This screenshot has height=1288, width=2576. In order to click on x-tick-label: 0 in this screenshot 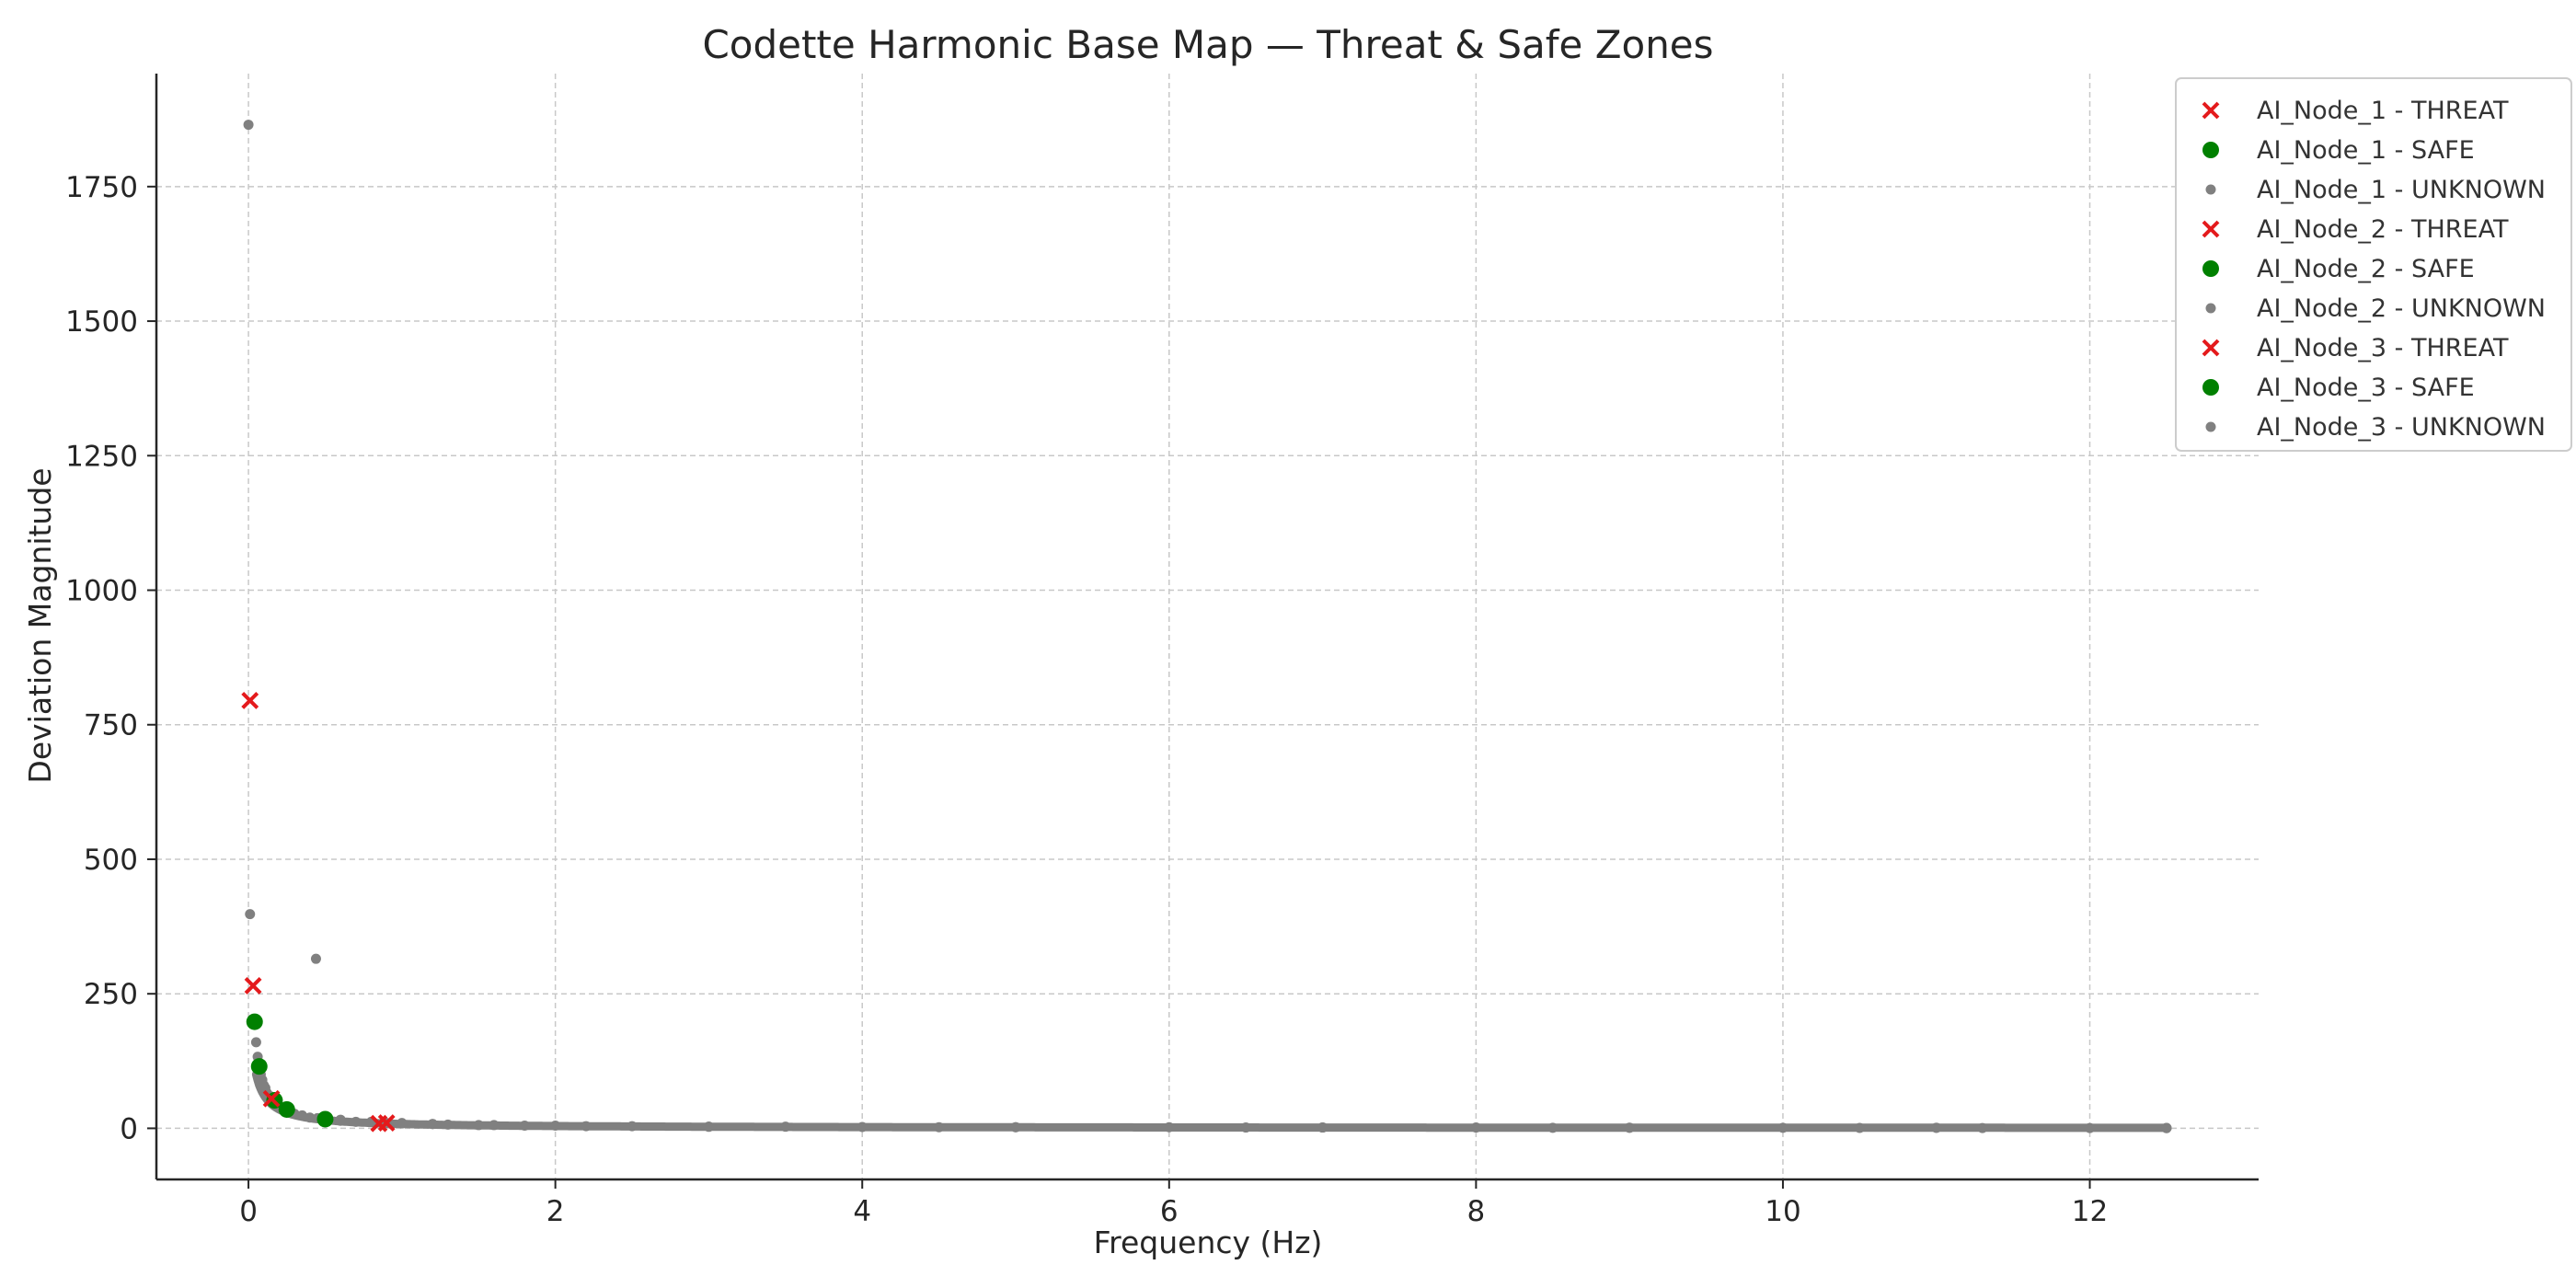, I will do `click(248, 1211)`.